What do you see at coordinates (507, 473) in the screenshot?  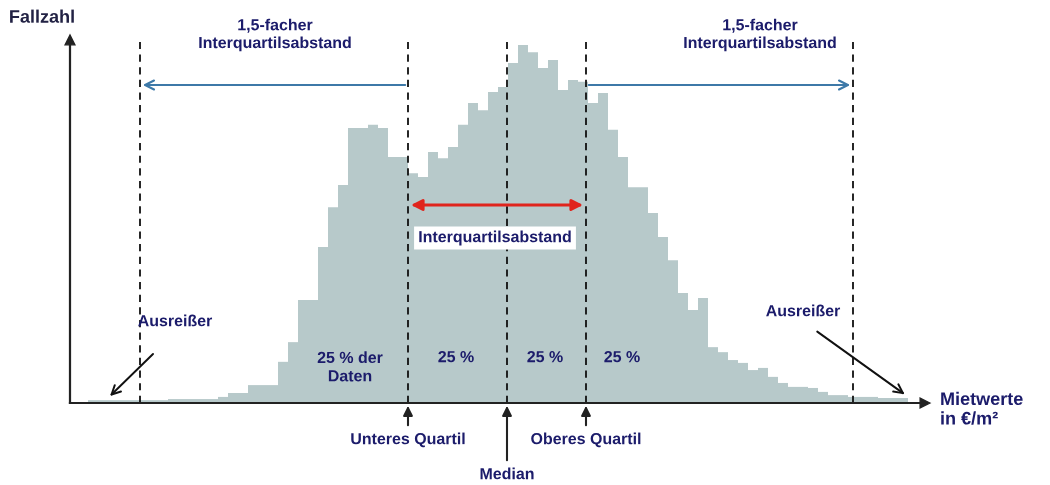 I see `text: Median` at bounding box center [507, 473].